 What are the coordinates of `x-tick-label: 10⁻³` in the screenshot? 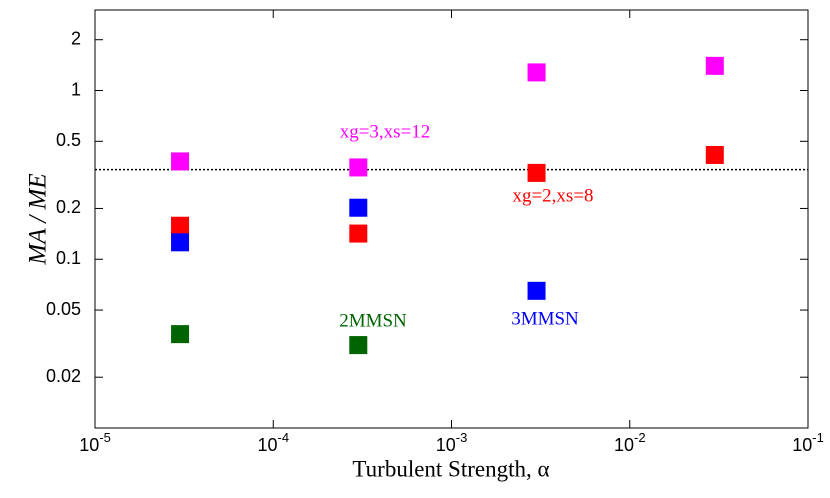 It's located at (452, 442).